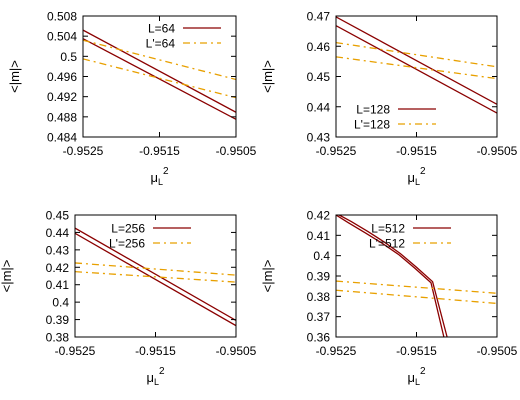 The image size is (520, 400). I want to click on y-tick-label: 0.484, so click(62, 138).